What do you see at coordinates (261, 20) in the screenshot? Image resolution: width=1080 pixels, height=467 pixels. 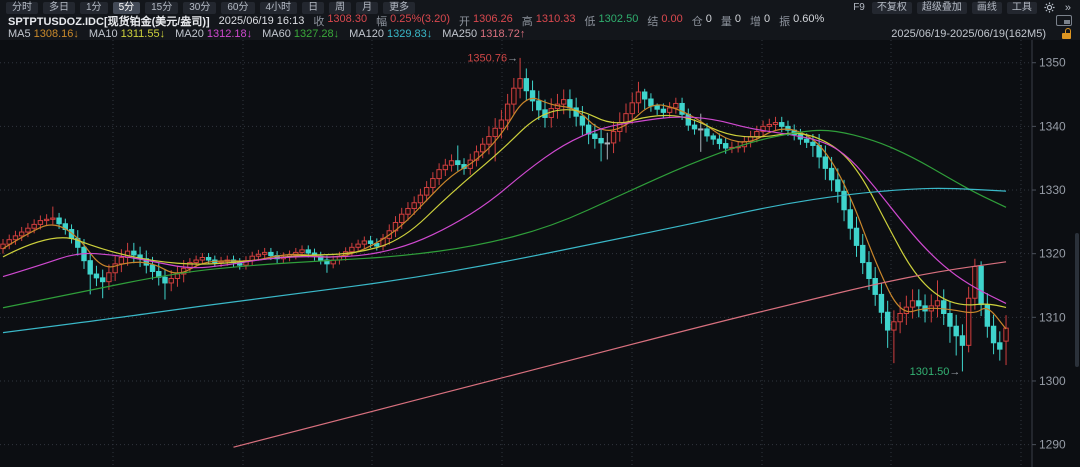 I see `quote-datetime: 2025/06/19 16:13` at bounding box center [261, 20].